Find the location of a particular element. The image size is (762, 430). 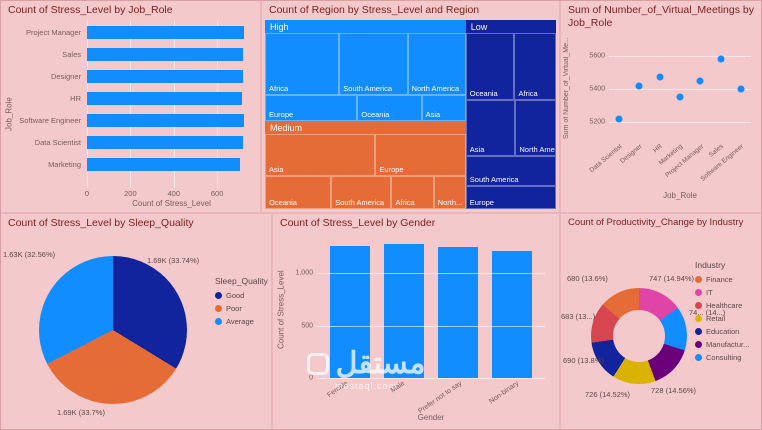

sleep-pie is located at coordinates (113, 330).